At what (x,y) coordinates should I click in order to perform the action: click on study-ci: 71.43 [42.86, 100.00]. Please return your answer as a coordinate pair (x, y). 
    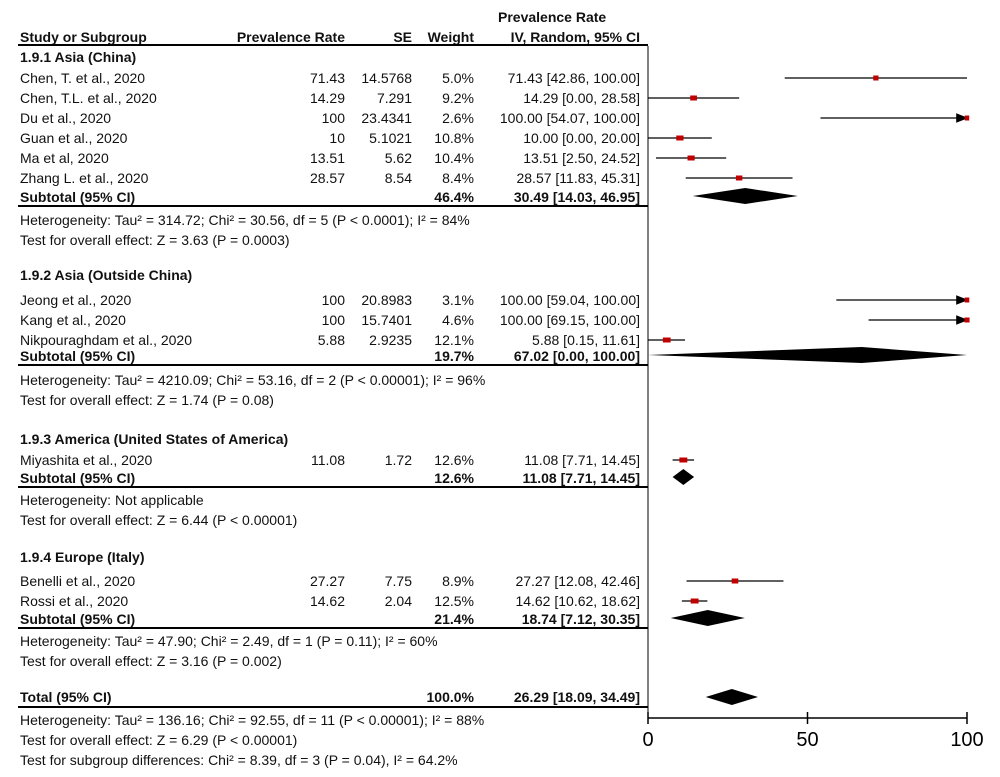
    Looking at the image, I should click on (573, 78).